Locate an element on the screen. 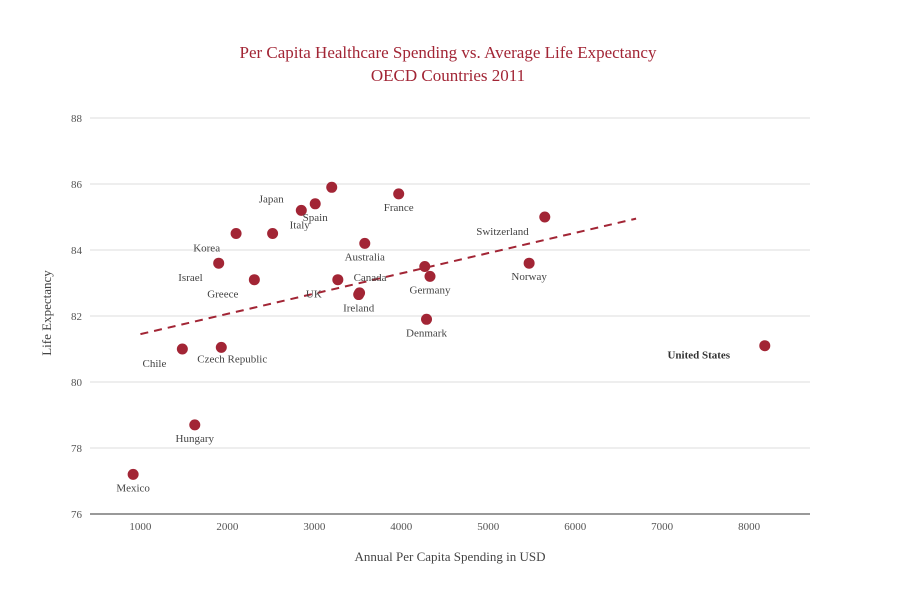  point-label: Chile is located at coordinates (155, 364).